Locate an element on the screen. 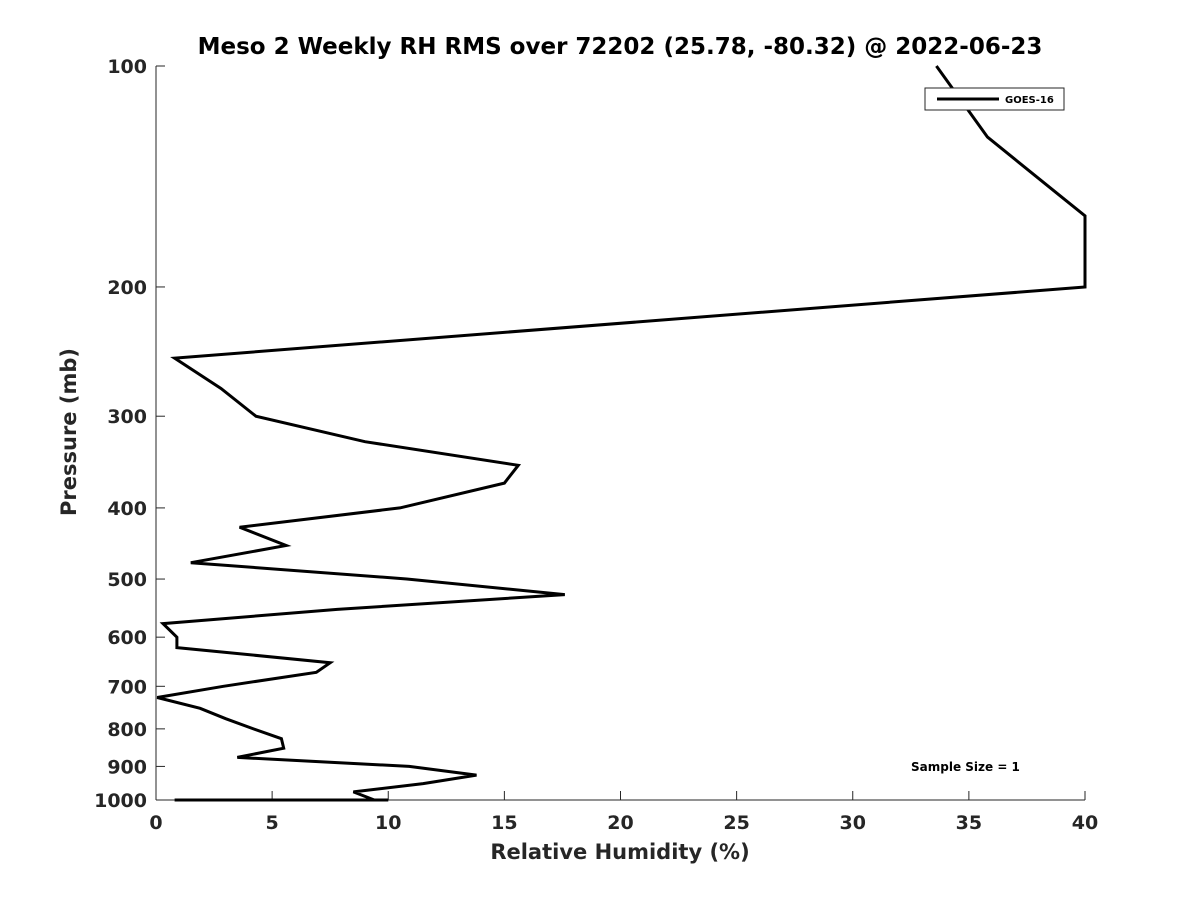  x-tick-label: 0 is located at coordinates (155, 823).